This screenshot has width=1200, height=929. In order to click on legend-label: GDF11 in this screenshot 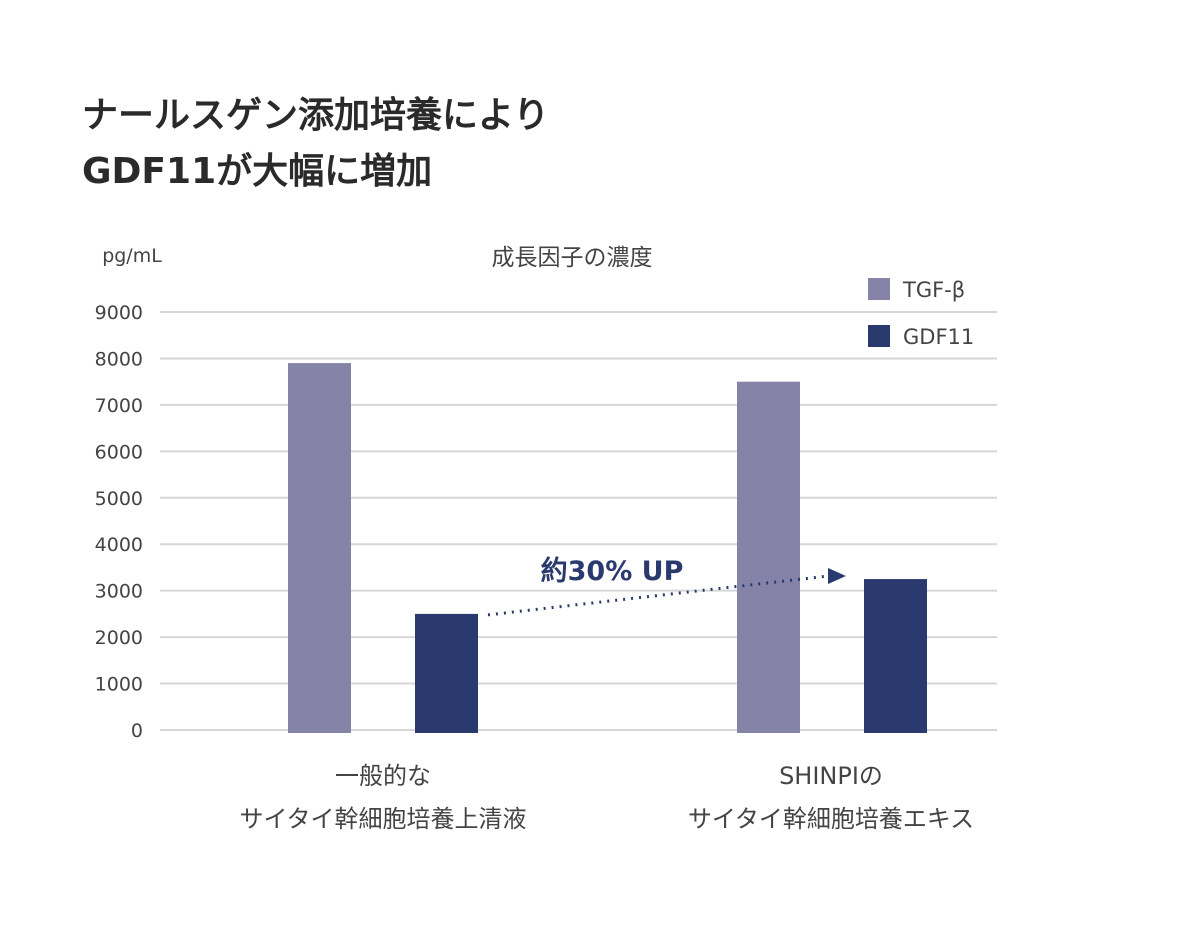, I will do `click(938, 337)`.